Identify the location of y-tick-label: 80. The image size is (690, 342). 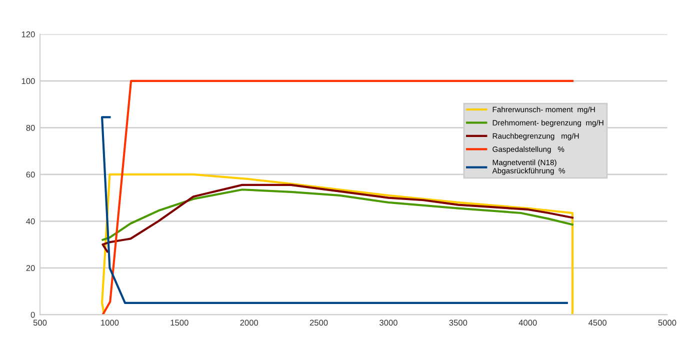
(30, 127).